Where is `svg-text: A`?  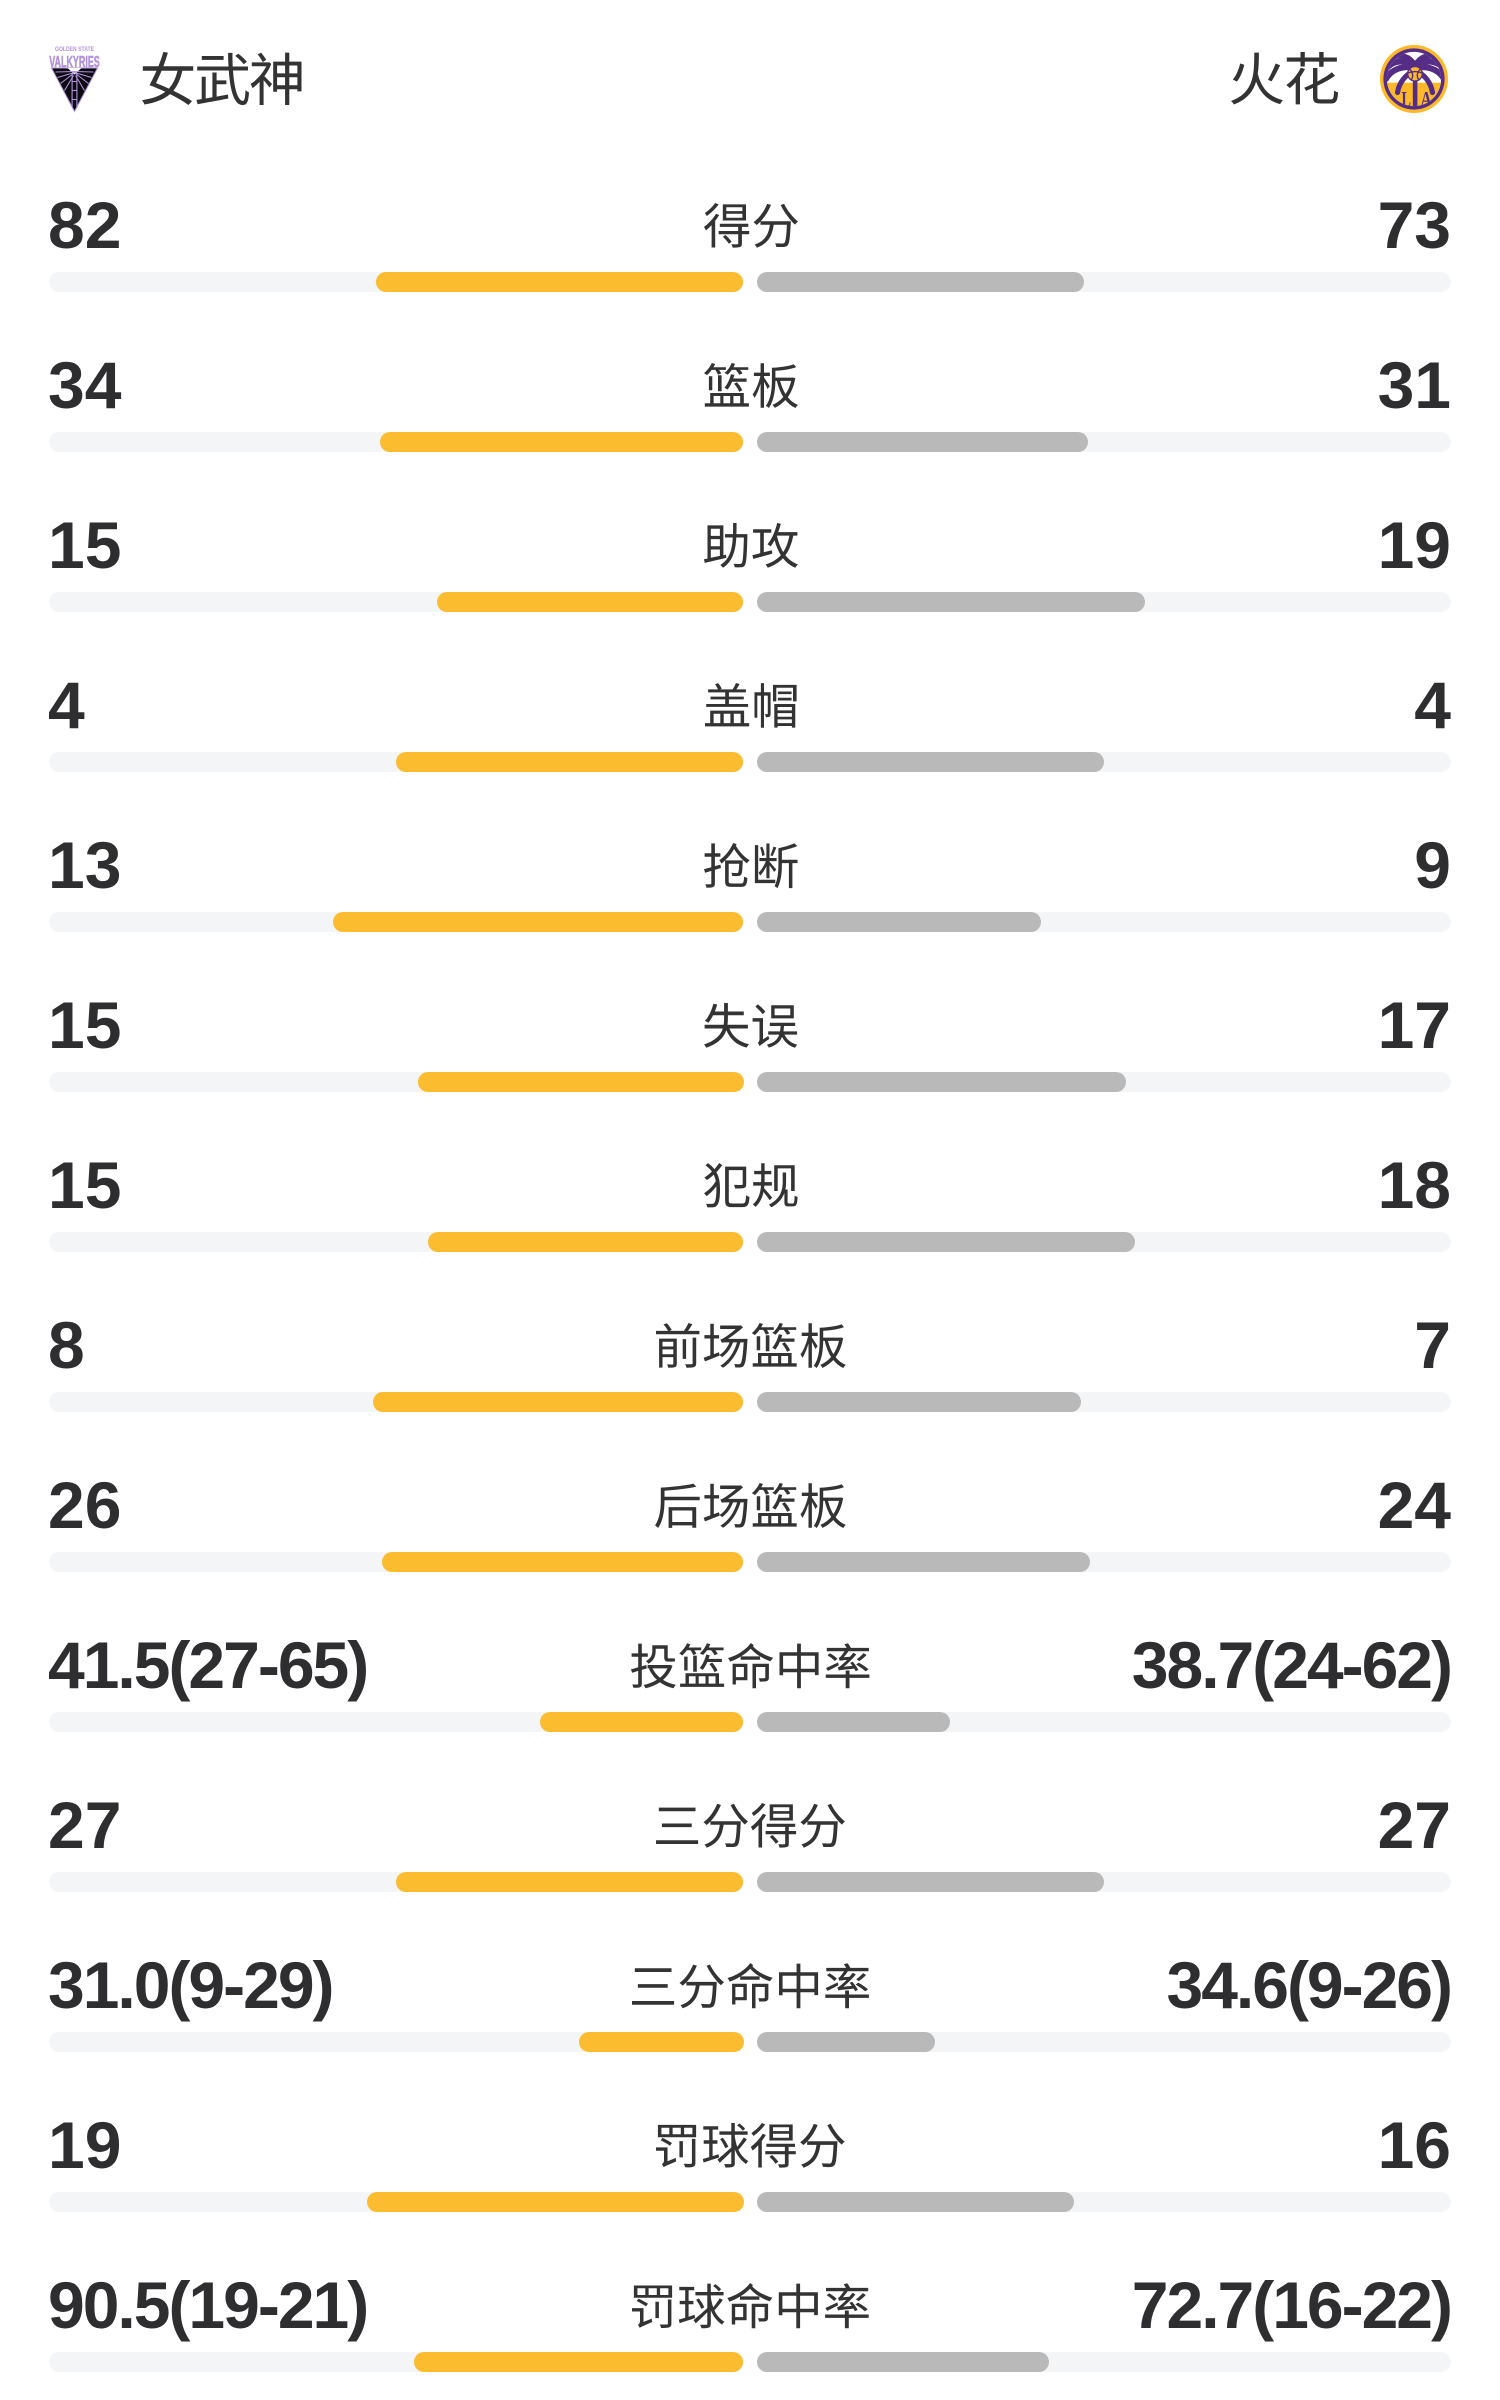 svg-text: A is located at coordinates (1427, 98).